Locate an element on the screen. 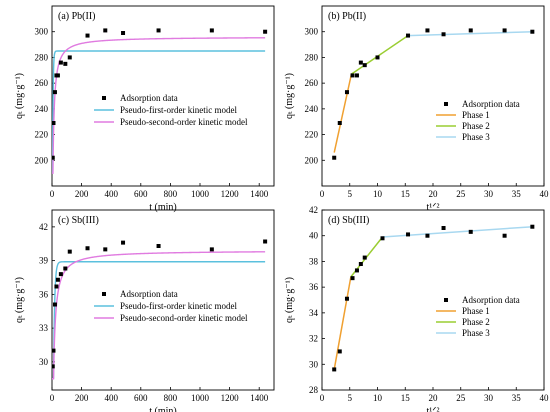 The width and height of the screenshot is (550, 412). x-tick-label: 35 is located at coordinates (517, 398).